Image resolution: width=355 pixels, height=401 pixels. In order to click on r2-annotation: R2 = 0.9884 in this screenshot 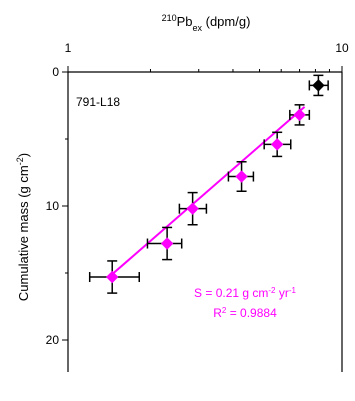, I will do `click(245, 313)`.